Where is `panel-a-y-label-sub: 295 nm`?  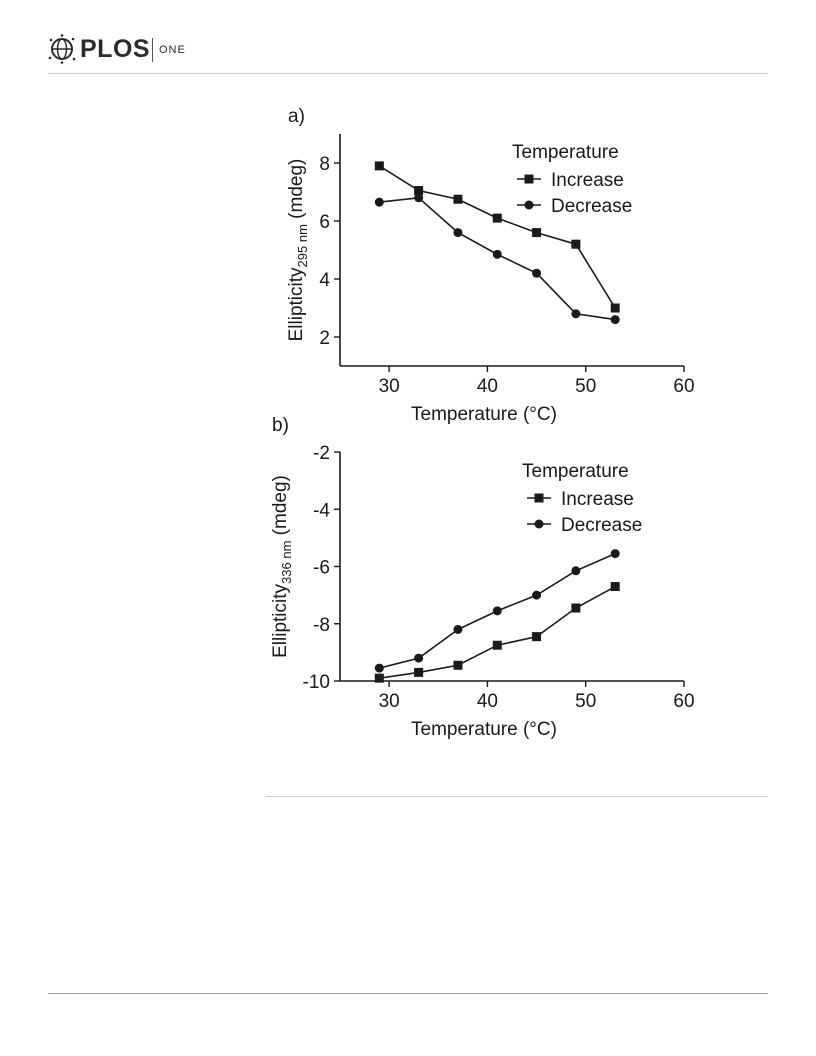 panel-a-y-label-sub: 295 nm is located at coordinates (302, 245).